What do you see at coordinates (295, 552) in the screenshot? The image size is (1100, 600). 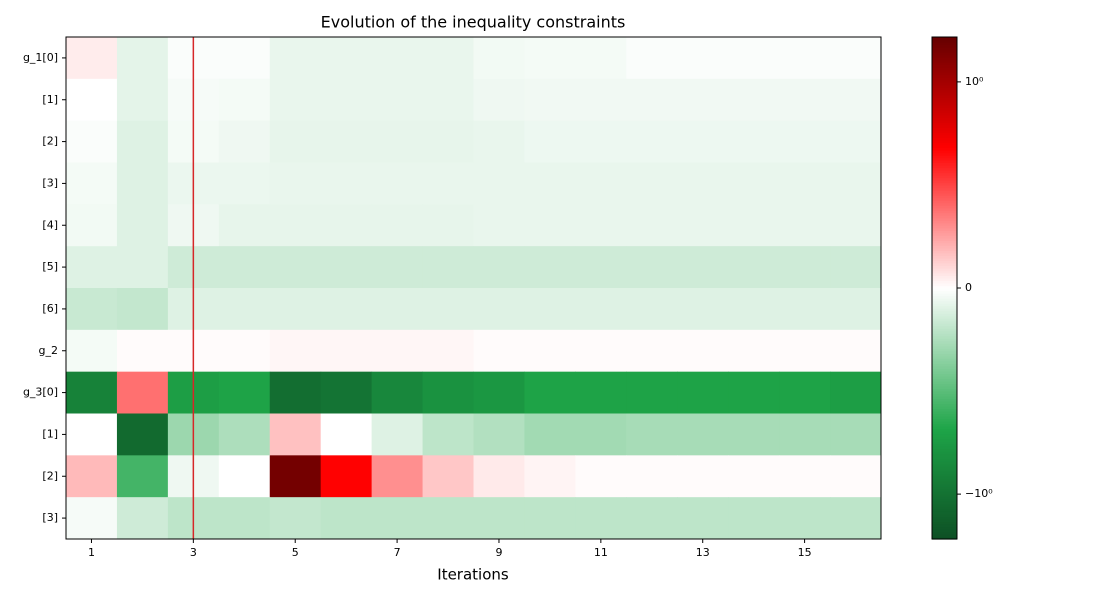 I see `x-tick-label: 5` at bounding box center [295, 552].